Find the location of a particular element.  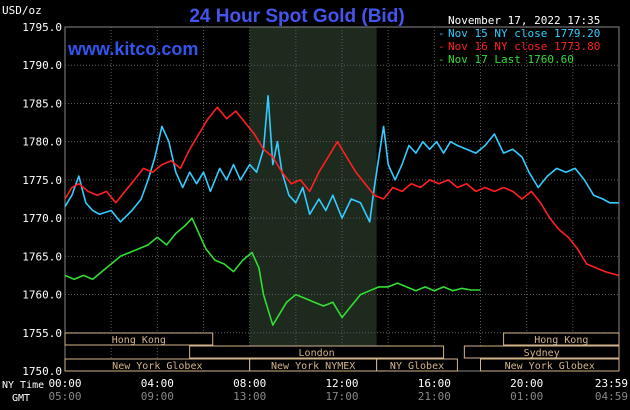

session-bar: New York NYMEX is located at coordinates (313, 365).